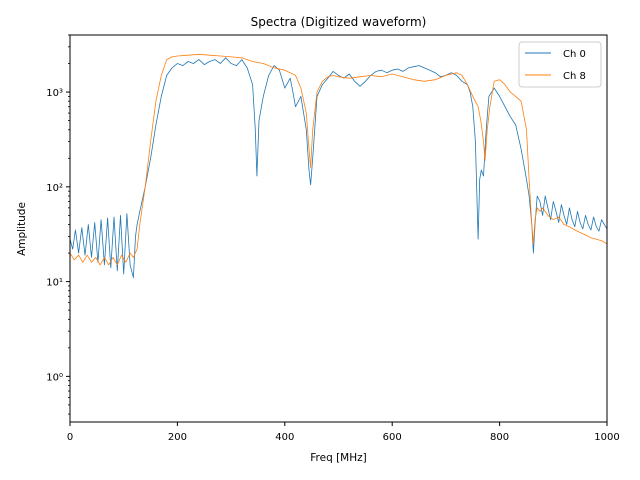 Image resolution: width=640 pixels, height=480 pixels. I want to click on x-tick-label: 800, so click(499, 437).